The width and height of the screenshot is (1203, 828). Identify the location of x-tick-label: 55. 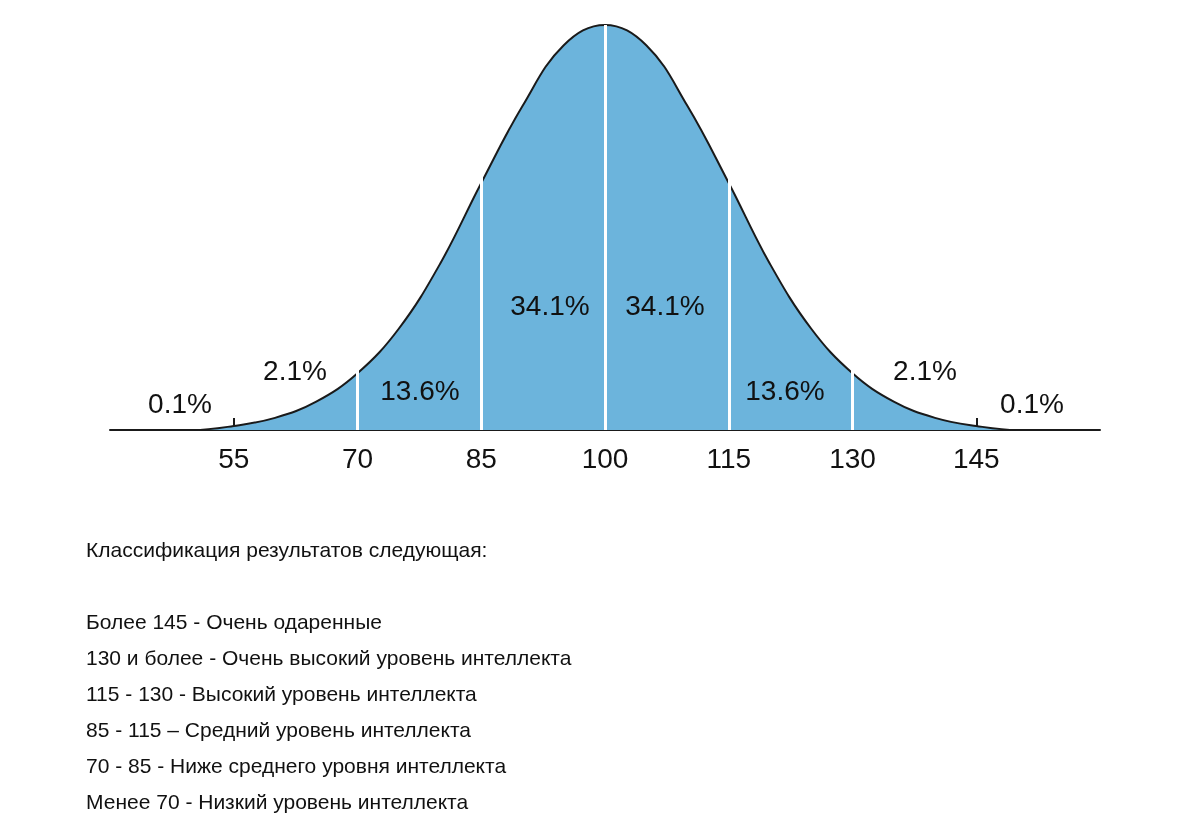
(234, 458).